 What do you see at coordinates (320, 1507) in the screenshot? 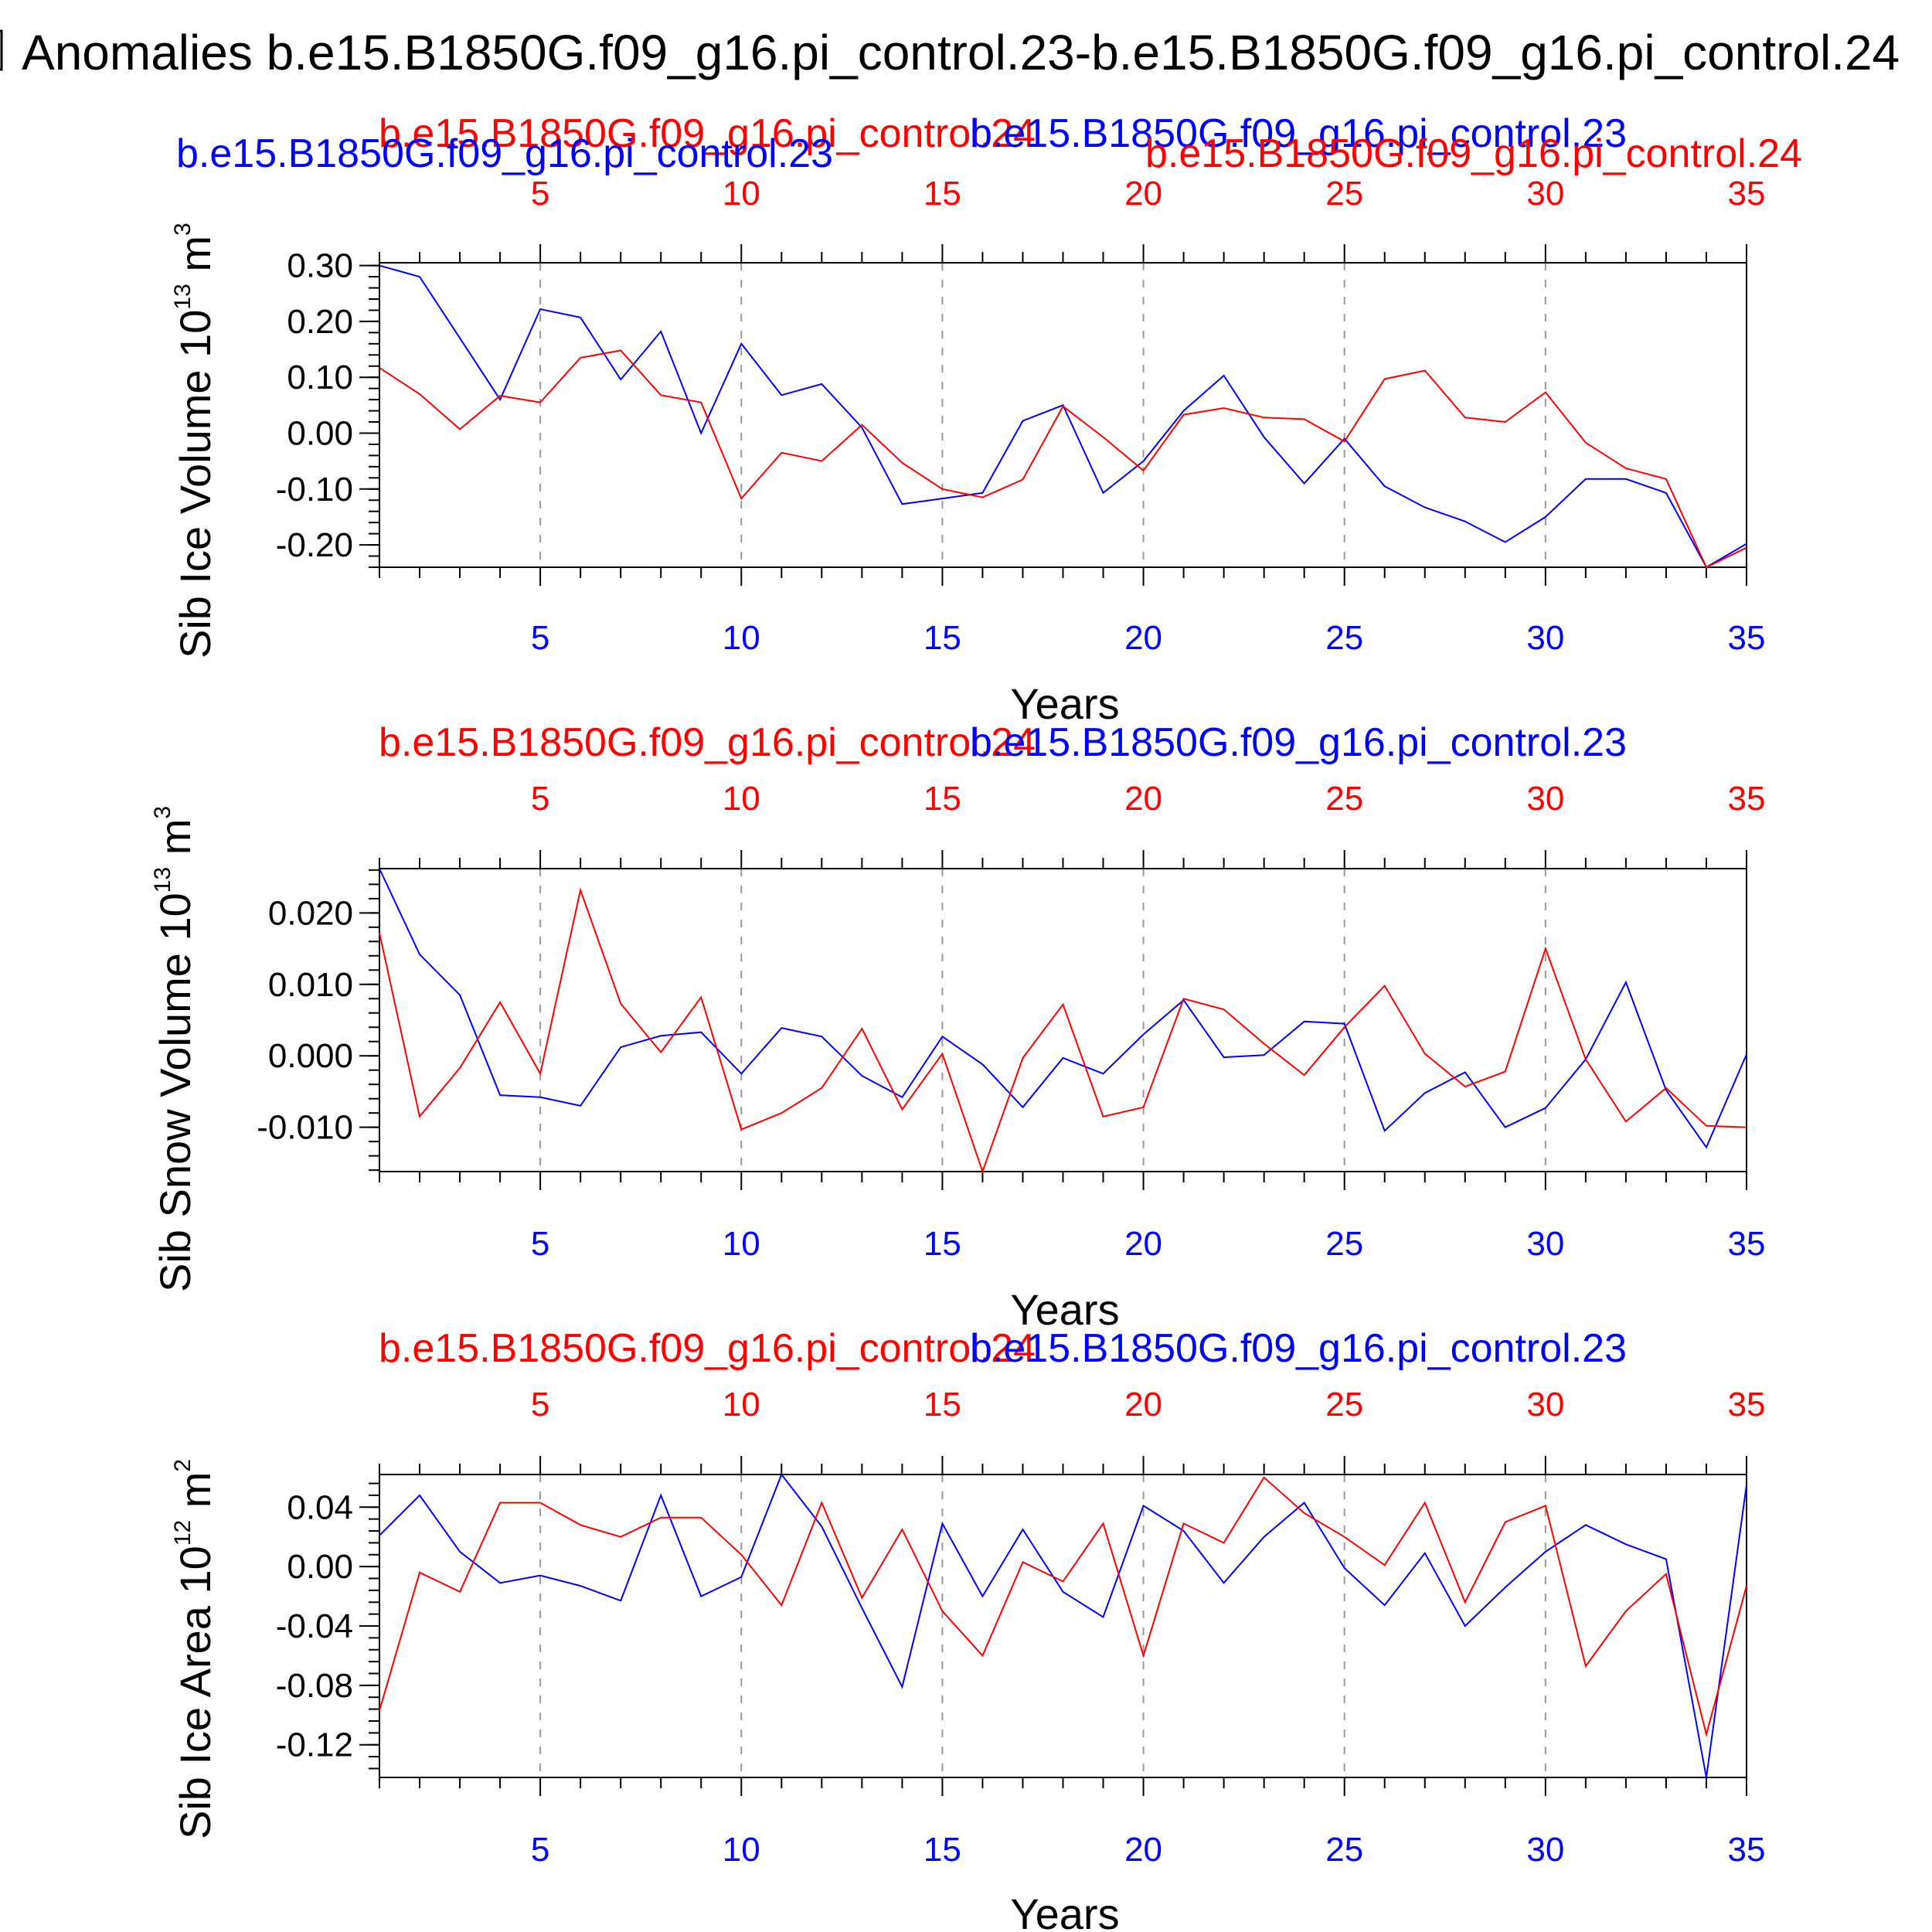
I see `y-tick-label: 0.04` at bounding box center [320, 1507].